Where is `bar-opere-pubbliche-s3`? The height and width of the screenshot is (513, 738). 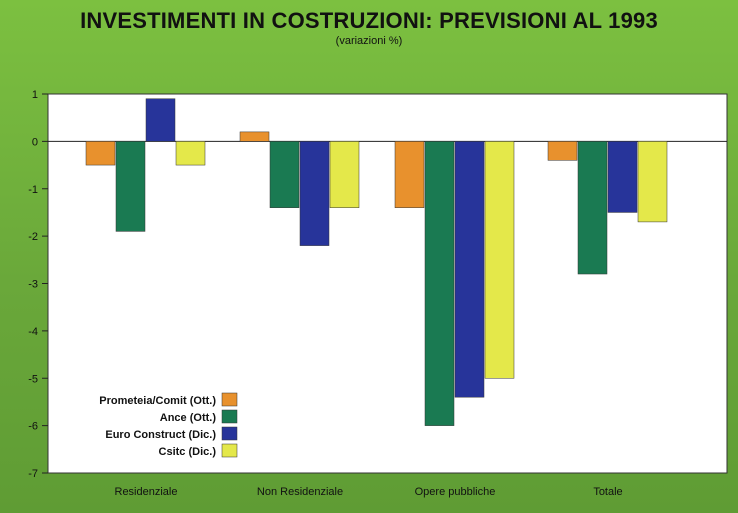
bar-opere-pubbliche-s3 is located at coordinates (499, 260).